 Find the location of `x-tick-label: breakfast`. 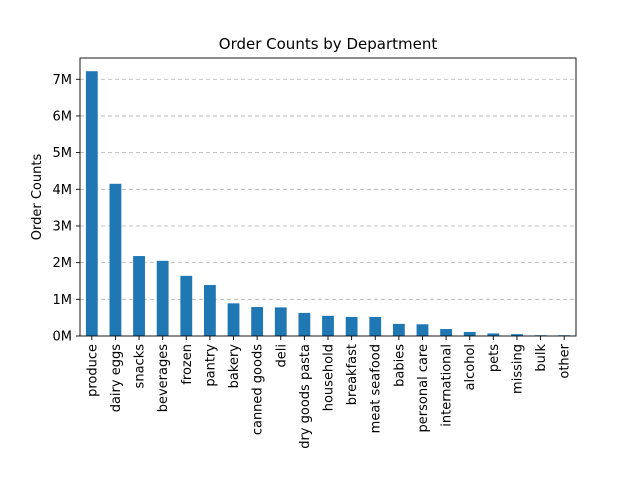

x-tick-label: breakfast is located at coordinates (352, 374).